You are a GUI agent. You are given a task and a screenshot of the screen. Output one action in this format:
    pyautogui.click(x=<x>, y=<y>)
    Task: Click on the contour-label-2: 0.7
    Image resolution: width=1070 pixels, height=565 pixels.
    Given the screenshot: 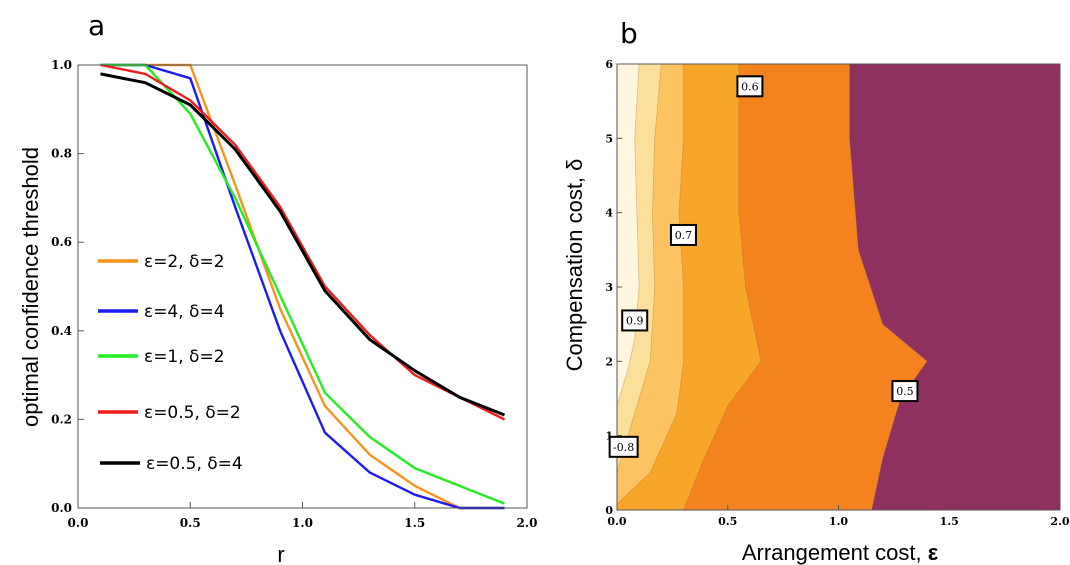 What is the action you would take?
    pyautogui.click(x=684, y=235)
    